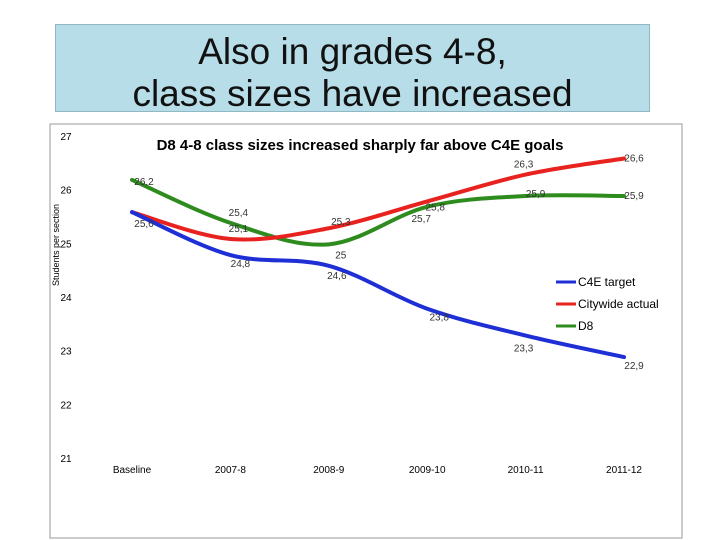  I want to click on series-line-citywide-actual, so click(378, 199).